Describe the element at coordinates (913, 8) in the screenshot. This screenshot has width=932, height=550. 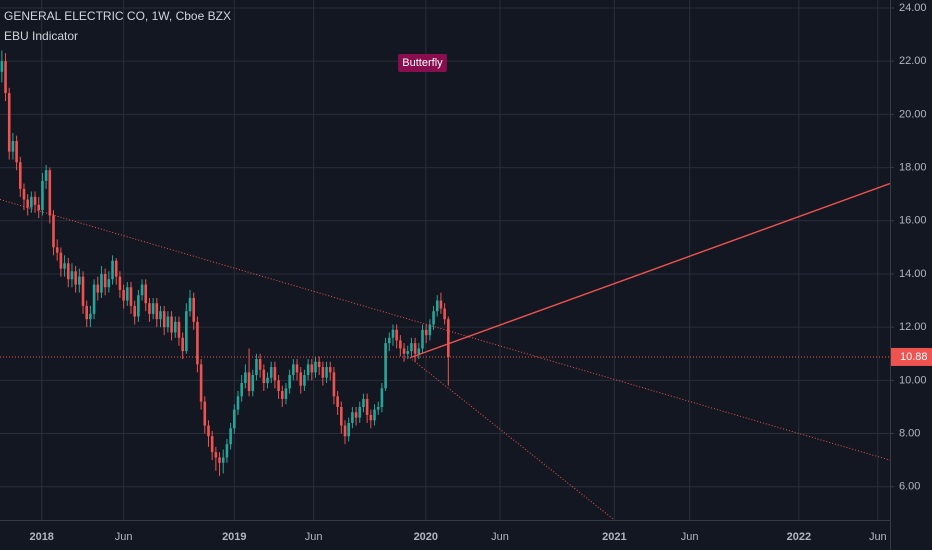
I see `y-tick-label: 24.00` at that location.